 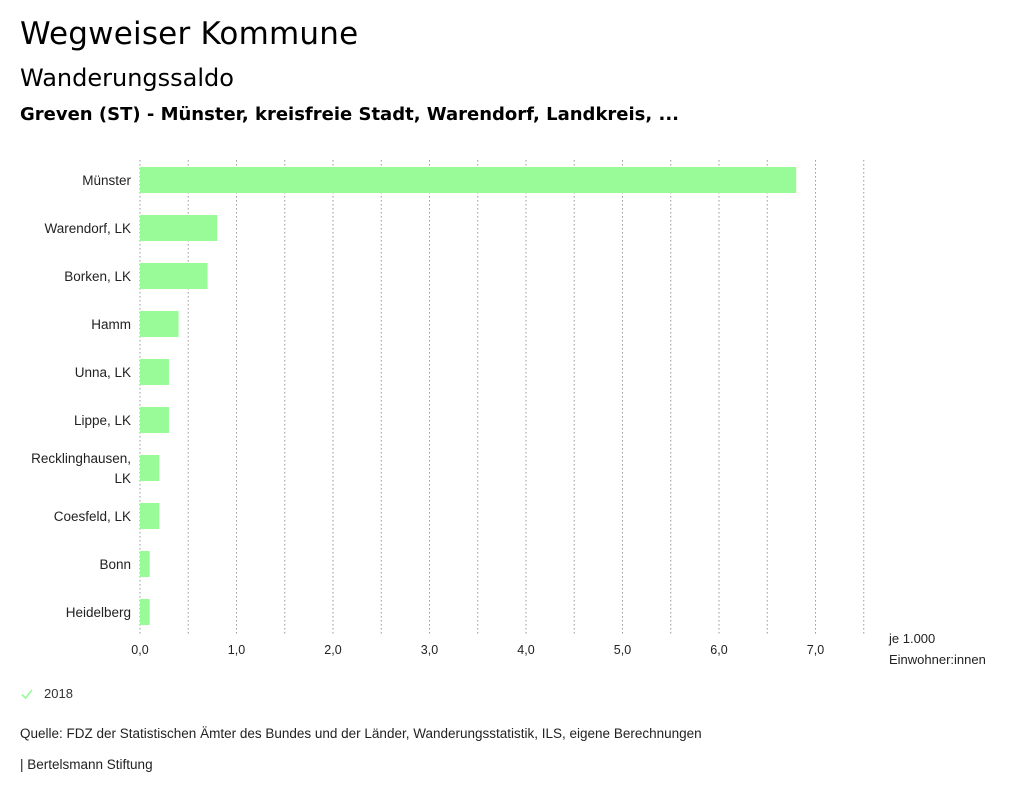 I want to click on category-label: Münster, so click(x=106, y=180).